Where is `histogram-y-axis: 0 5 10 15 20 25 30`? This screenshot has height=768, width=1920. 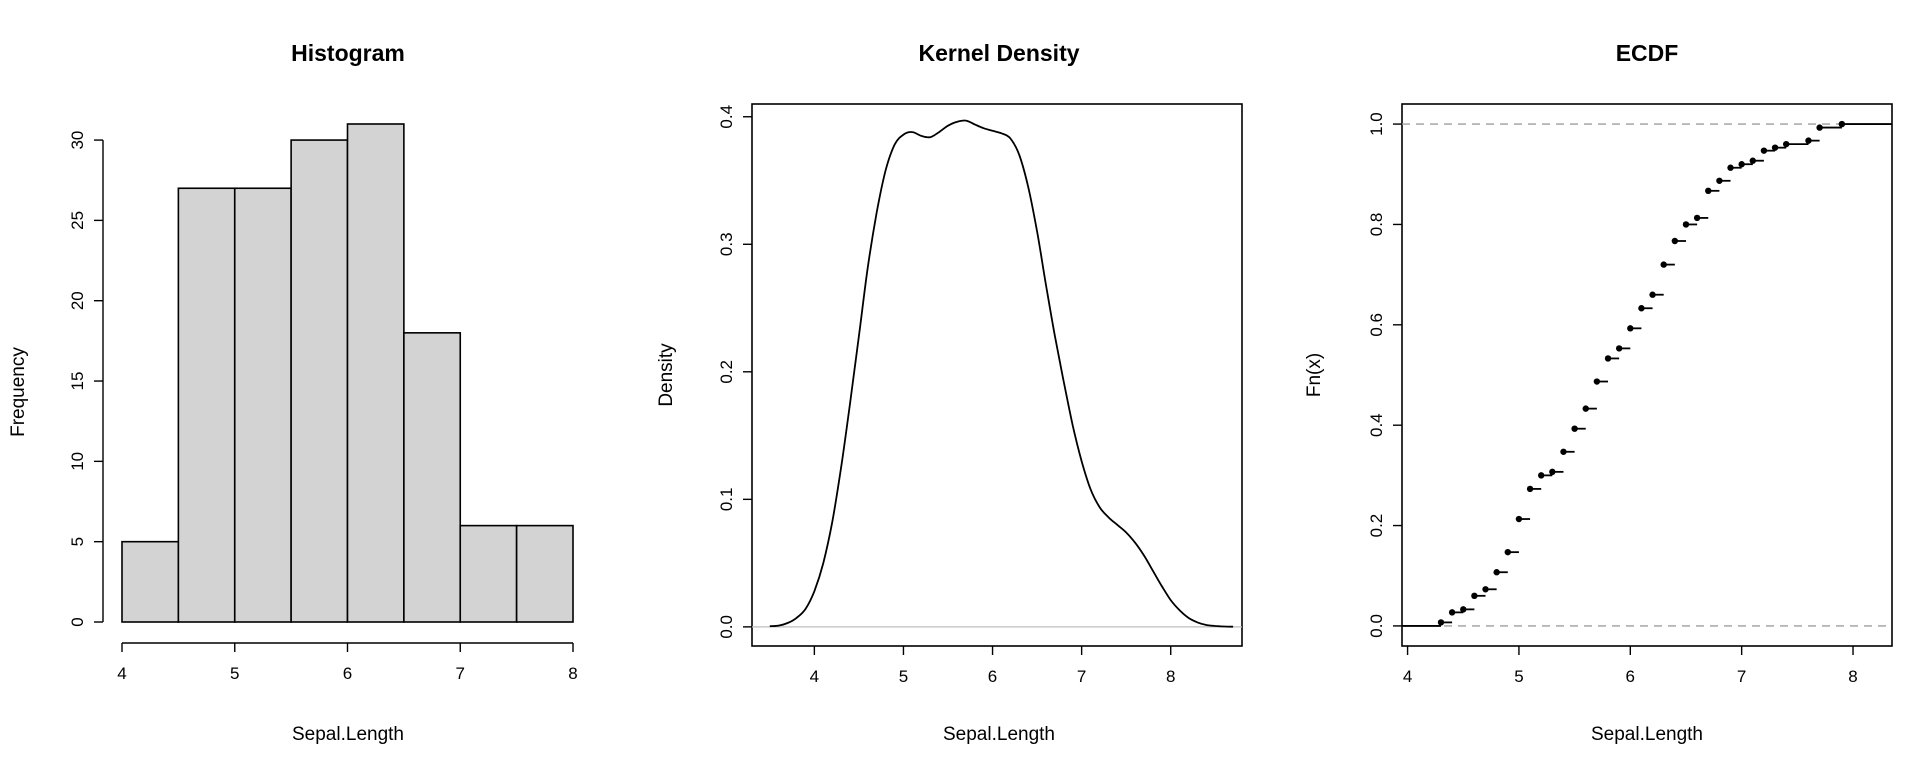
histogram-y-axis: 0 5 10 15 20 25 30 is located at coordinates (86, 379).